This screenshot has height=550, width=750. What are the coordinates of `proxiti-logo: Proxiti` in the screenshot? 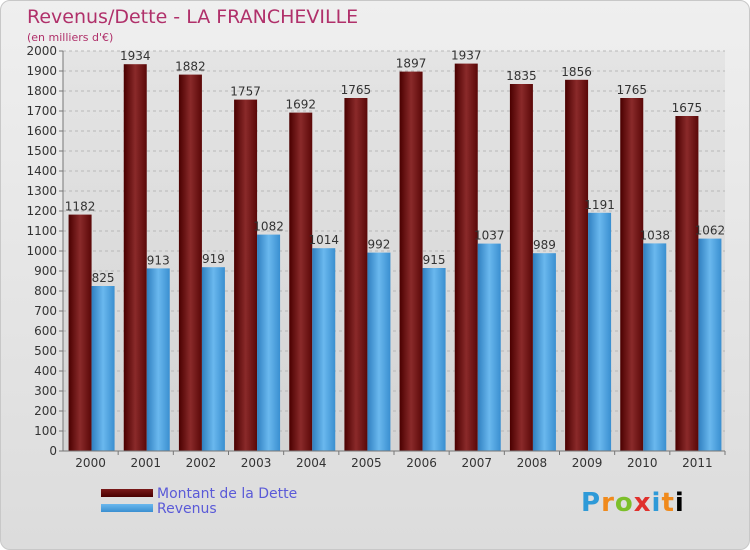 It's located at (633, 503).